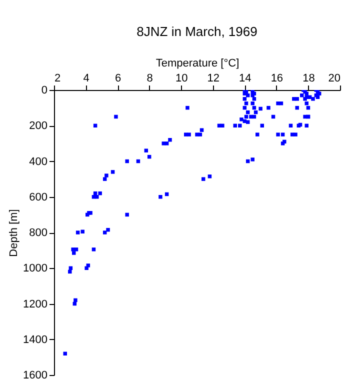 The height and width of the screenshot is (384, 348). What do you see at coordinates (245, 78) in the screenshot?
I see `x-tick-label: 14` at bounding box center [245, 78].